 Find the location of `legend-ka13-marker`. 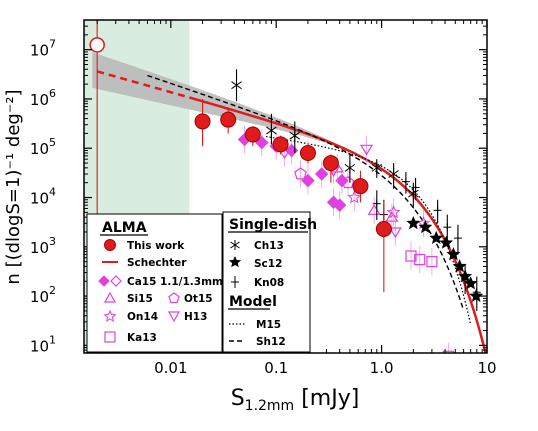

legend-ka13-marker is located at coordinates (110, 337).